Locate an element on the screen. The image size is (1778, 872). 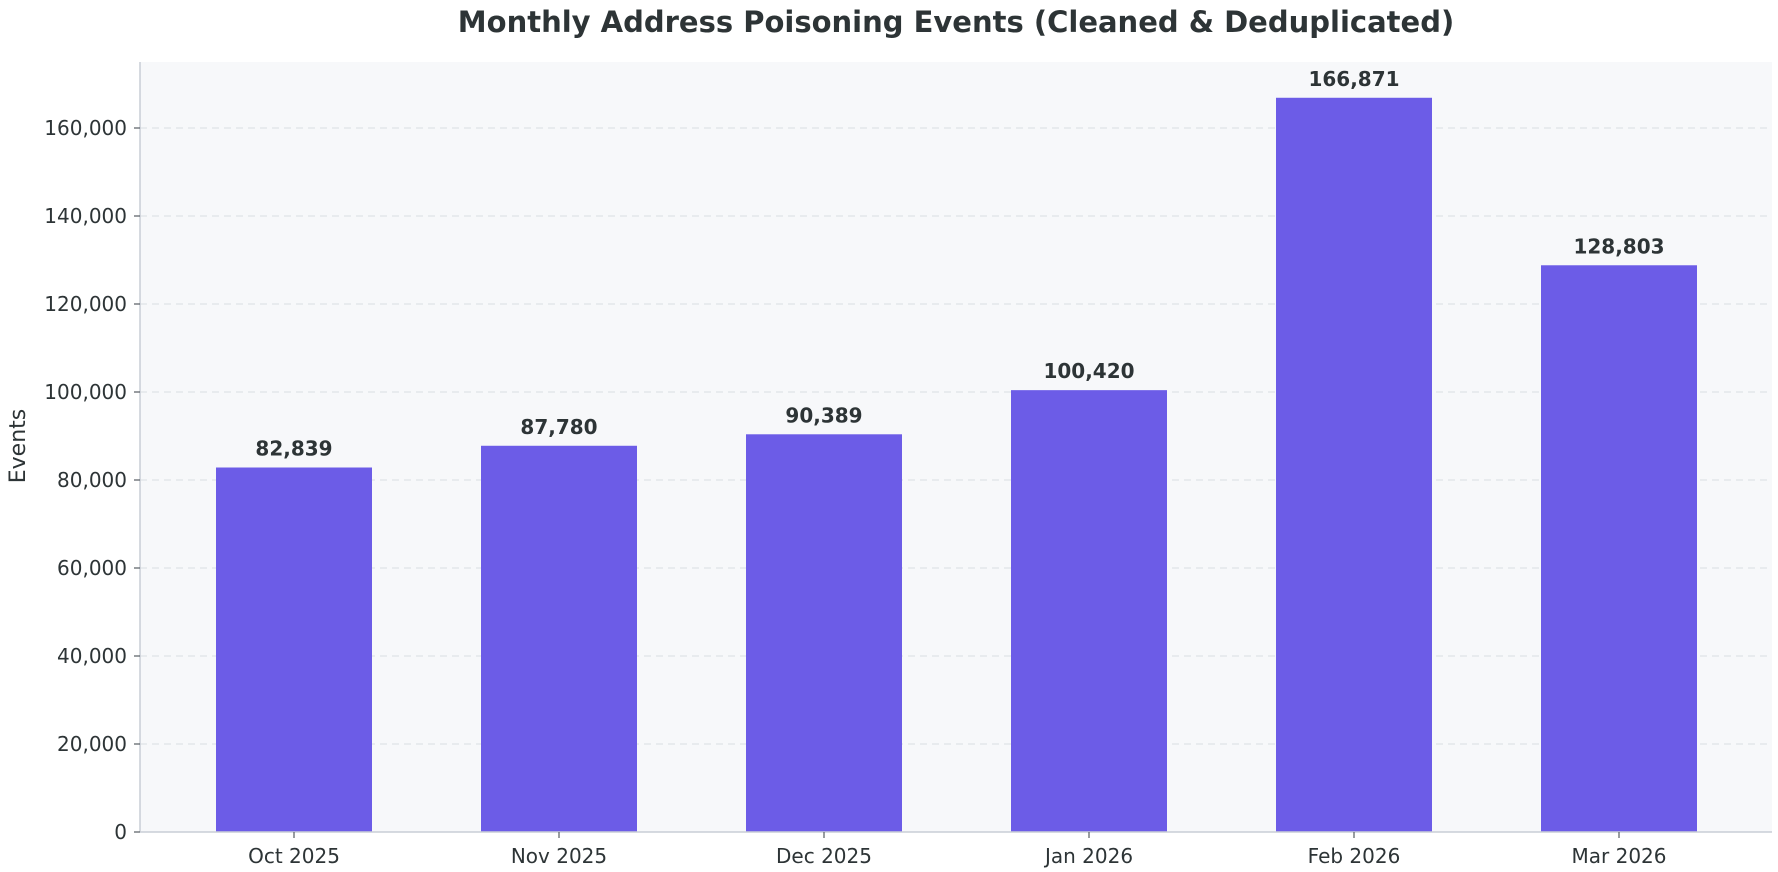
data-label: 87,780 is located at coordinates (558, 427).